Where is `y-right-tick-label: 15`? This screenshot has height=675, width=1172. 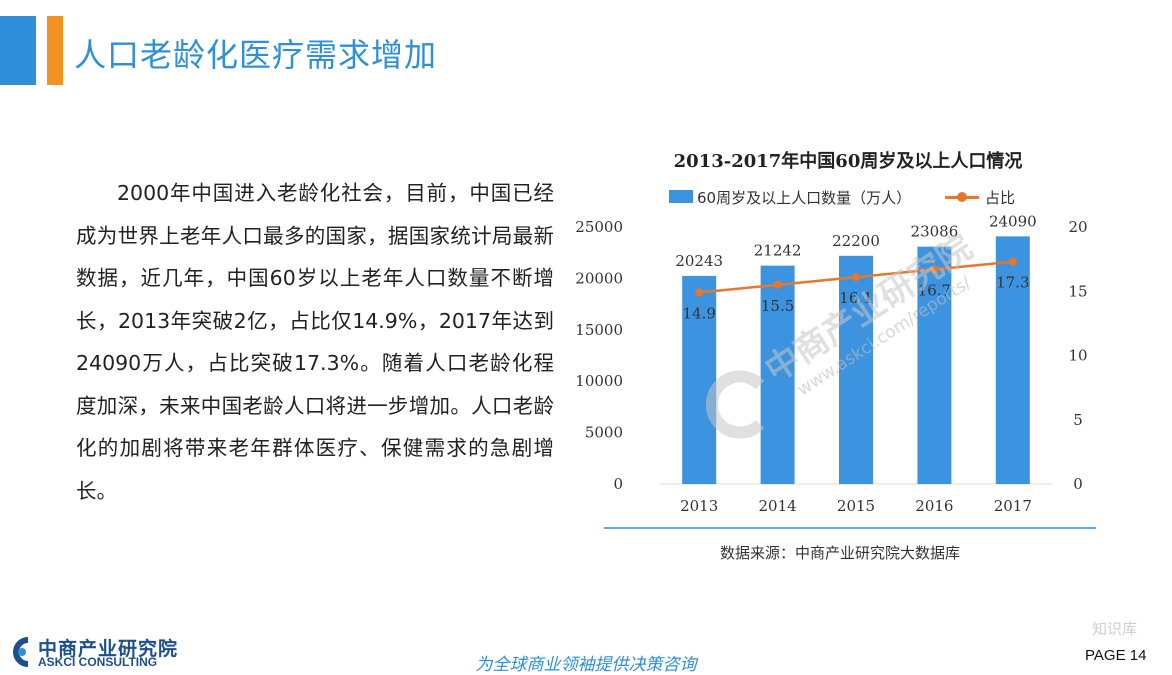
y-right-tick-label: 15 is located at coordinates (1077, 291).